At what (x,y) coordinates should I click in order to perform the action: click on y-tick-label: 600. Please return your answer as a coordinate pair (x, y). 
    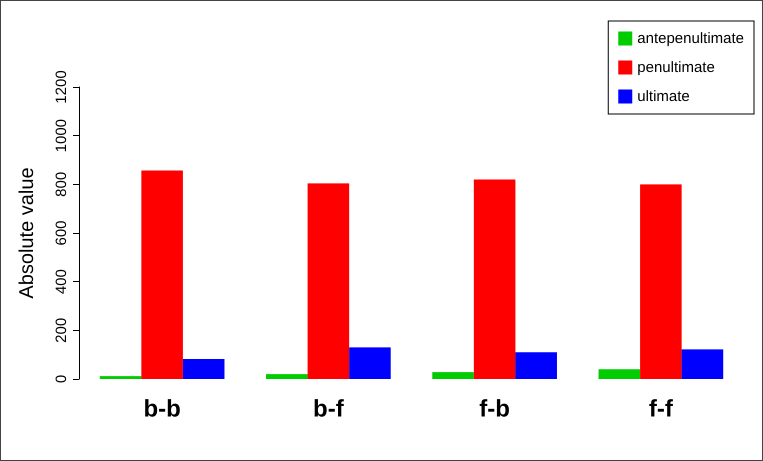
    Looking at the image, I should click on (61, 233).